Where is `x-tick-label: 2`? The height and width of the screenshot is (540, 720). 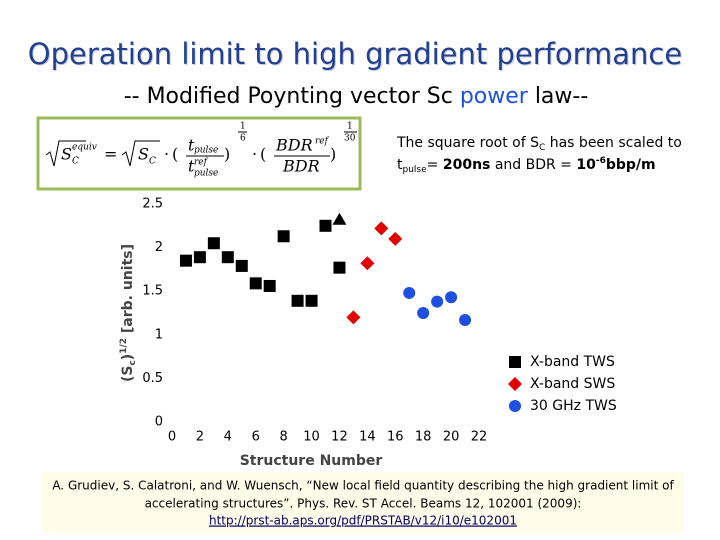
x-tick-label: 2 is located at coordinates (200, 437).